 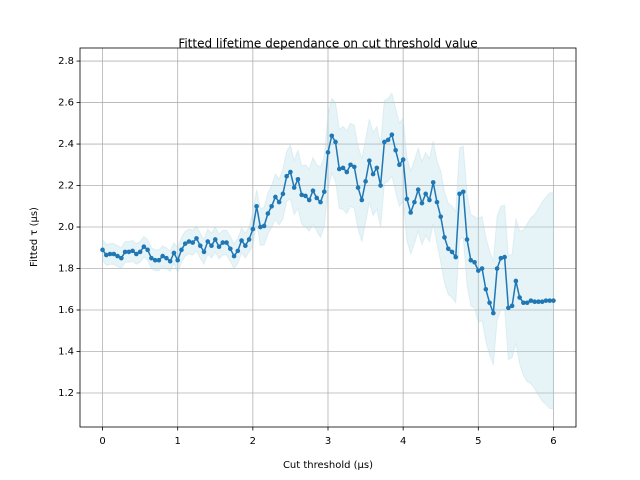 What do you see at coordinates (66, 393) in the screenshot?
I see `y-tick-label: 1.2` at bounding box center [66, 393].